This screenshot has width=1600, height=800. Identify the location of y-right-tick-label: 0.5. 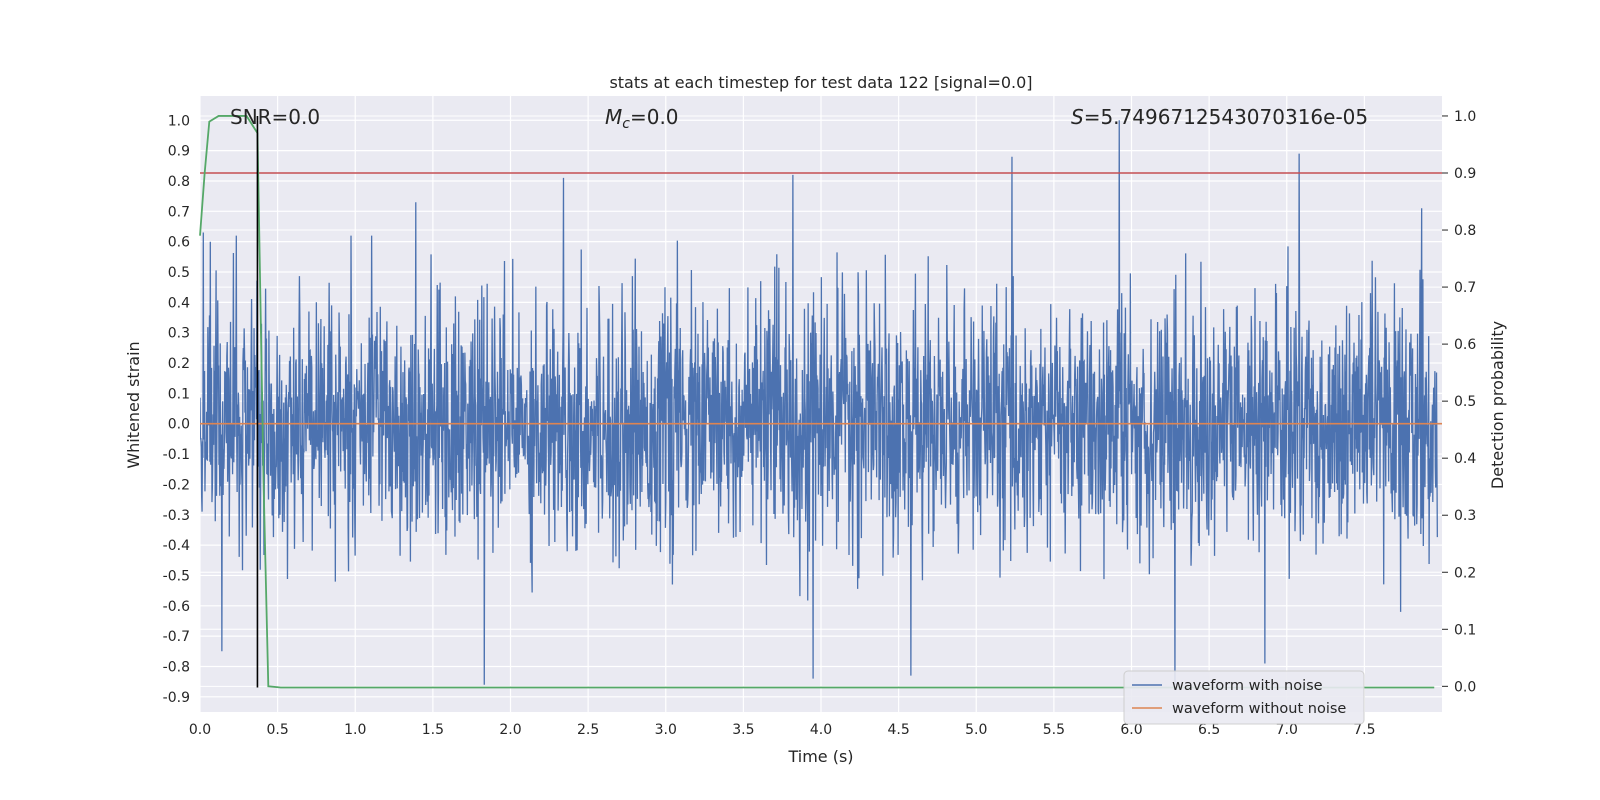
(1465, 402).